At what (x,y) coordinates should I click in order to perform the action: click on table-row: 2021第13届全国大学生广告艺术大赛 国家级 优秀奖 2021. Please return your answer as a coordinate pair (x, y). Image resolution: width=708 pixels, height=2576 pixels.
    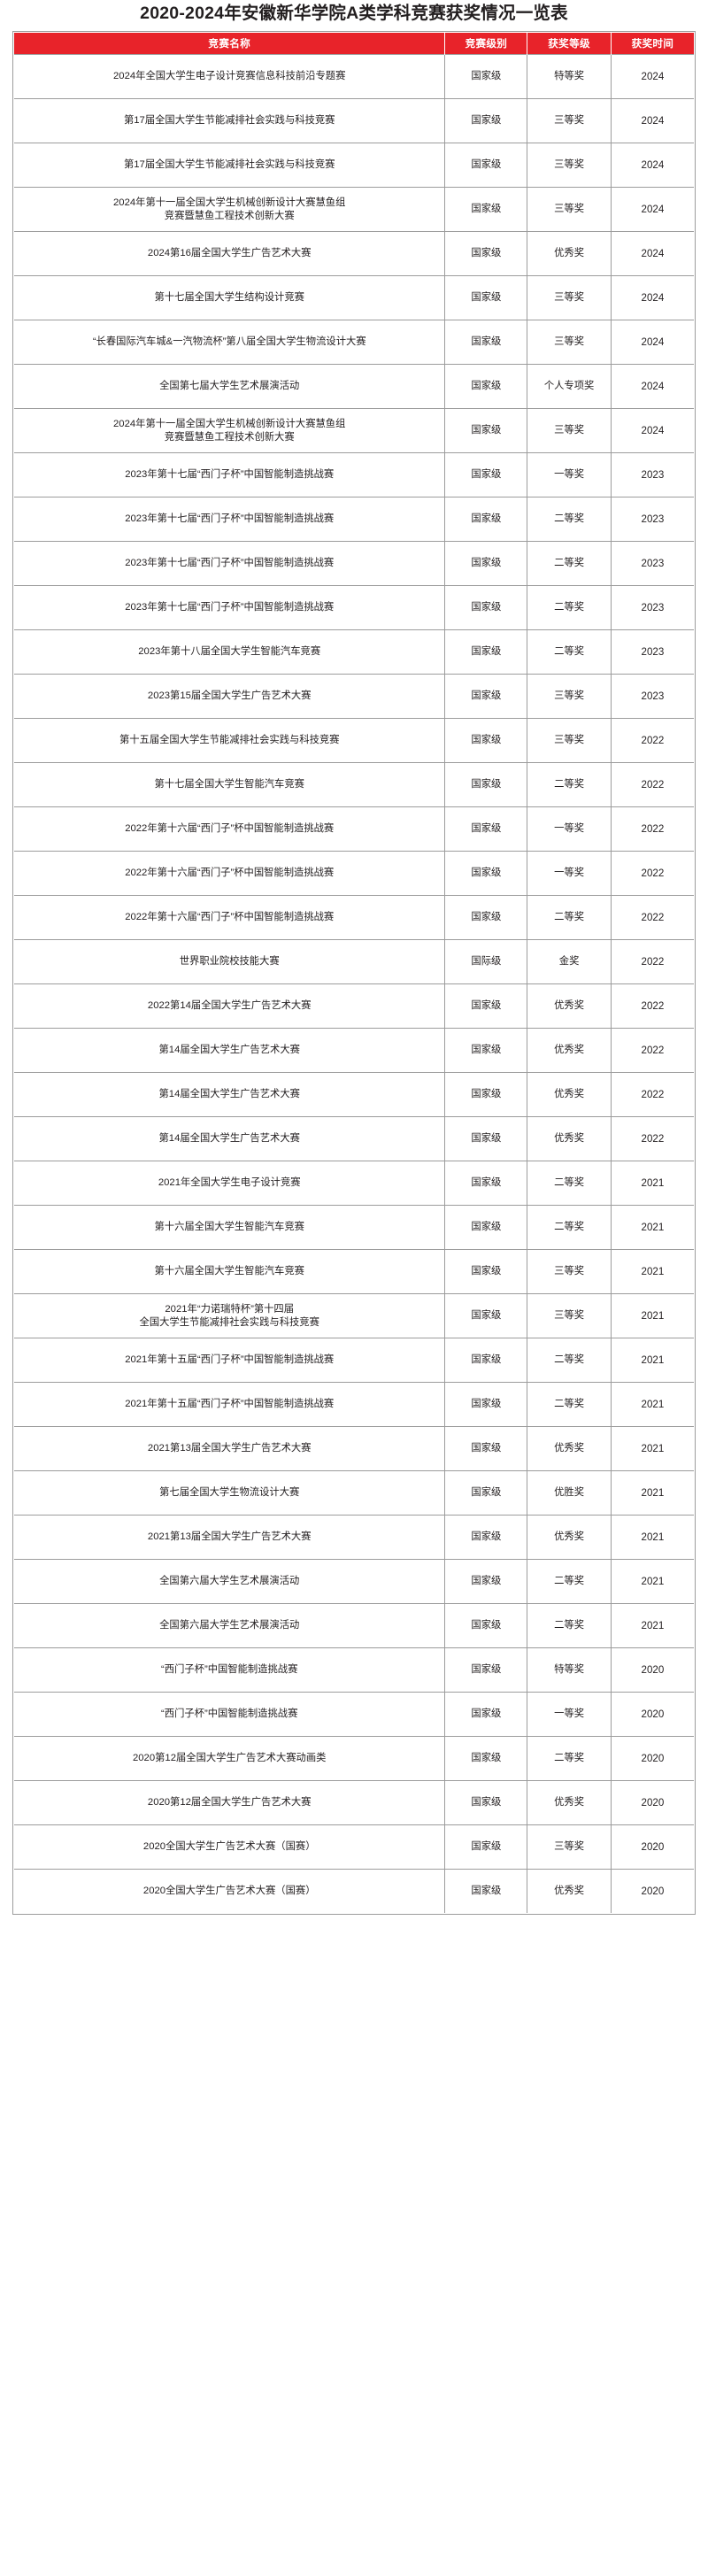
    Looking at the image, I should click on (354, 1537).